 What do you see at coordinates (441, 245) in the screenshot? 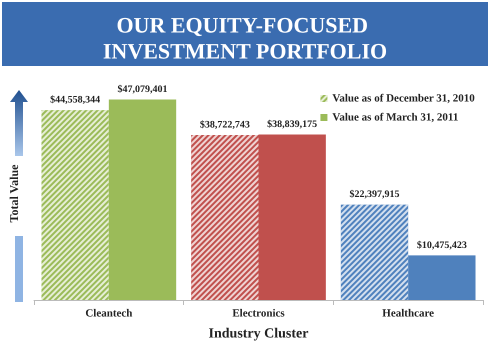
I see `data-label: $10,475,423` at bounding box center [441, 245].